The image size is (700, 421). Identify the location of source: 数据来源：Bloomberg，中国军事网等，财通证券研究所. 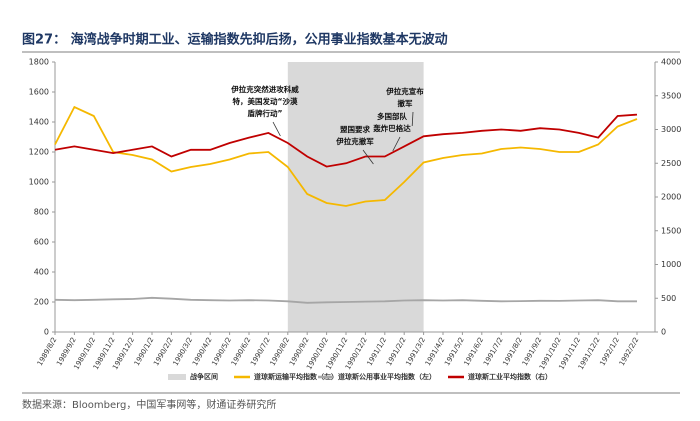
(149, 404).